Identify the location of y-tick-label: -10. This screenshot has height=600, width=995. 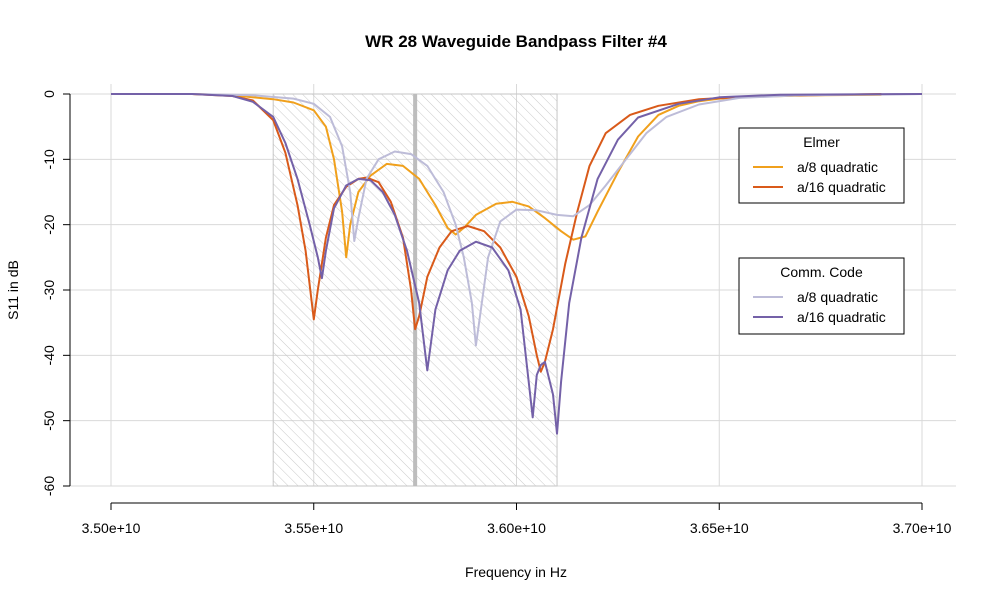
(49, 159).